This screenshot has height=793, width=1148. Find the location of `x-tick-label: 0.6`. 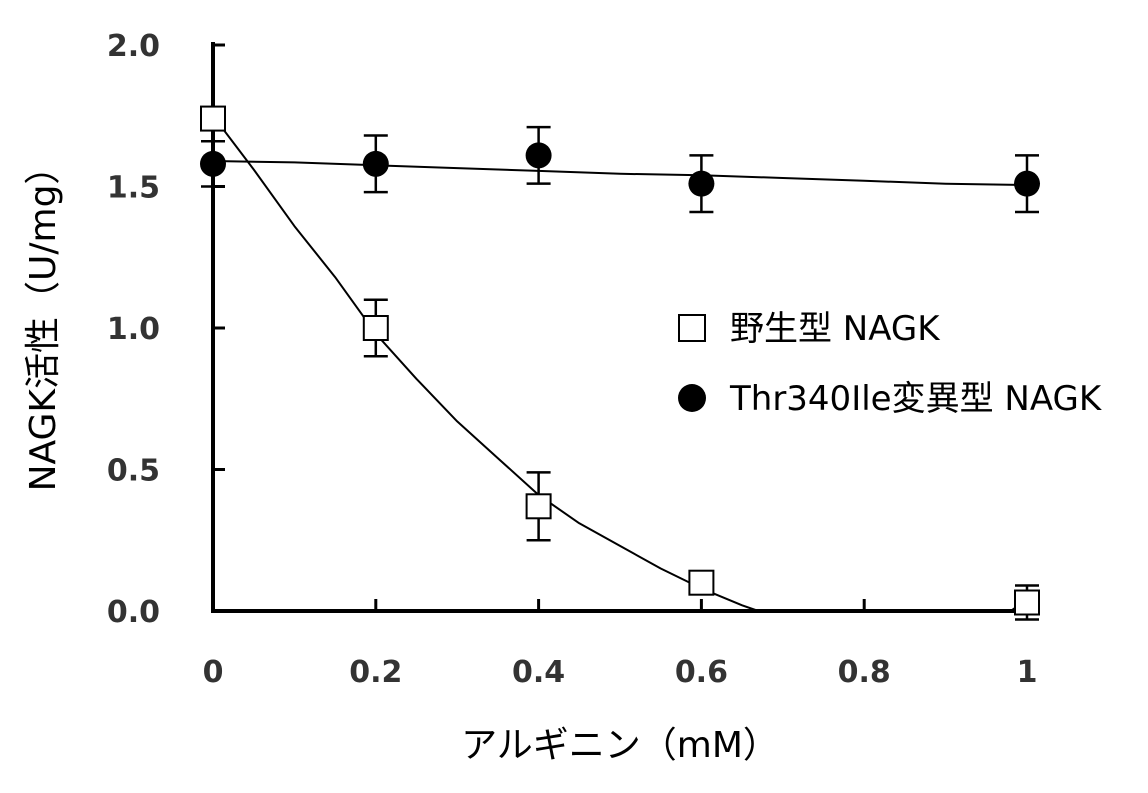

x-tick-label: 0.6 is located at coordinates (701, 672).